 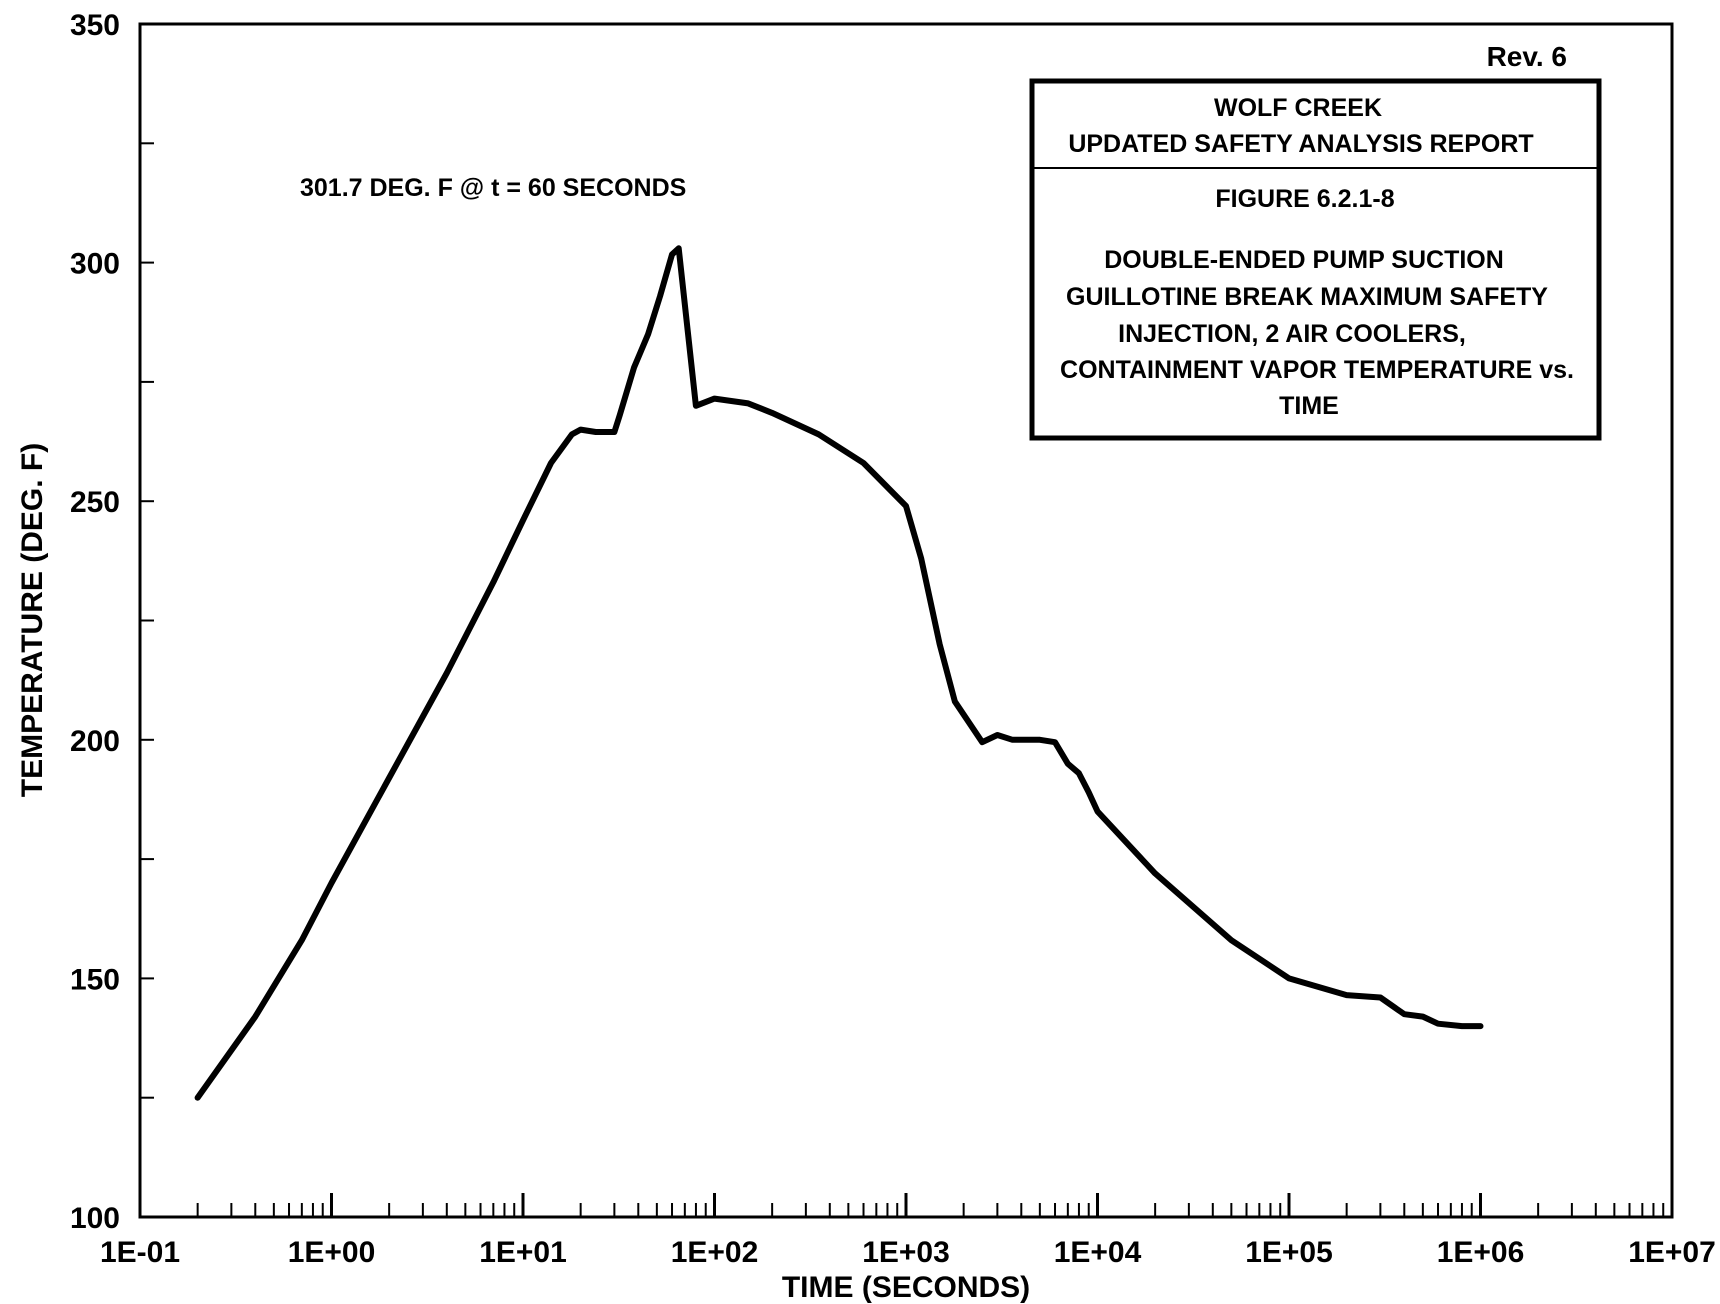 I want to click on x-tick-label: 1E+06, so click(x=1481, y=1252).